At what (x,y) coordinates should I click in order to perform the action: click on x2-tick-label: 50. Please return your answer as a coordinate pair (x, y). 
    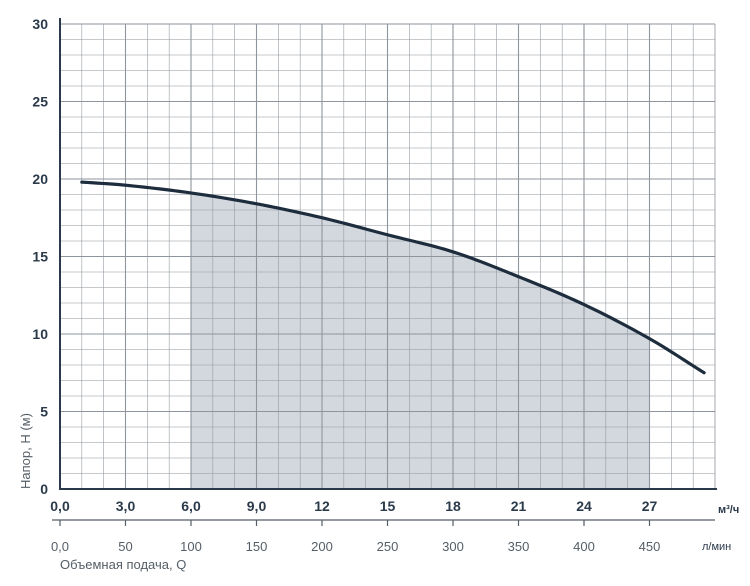
    Looking at the image, I should click on (125, 546).